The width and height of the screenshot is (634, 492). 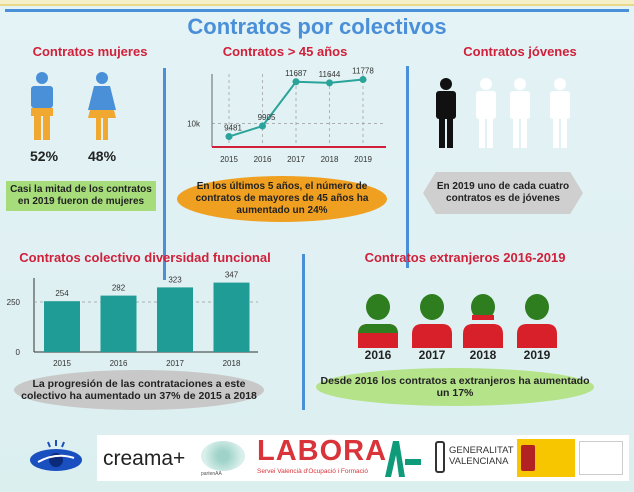 What do you see at coordinates (232, 275) in the screenshot?
I see `data-label: 347` at bounding box center [232, 275].